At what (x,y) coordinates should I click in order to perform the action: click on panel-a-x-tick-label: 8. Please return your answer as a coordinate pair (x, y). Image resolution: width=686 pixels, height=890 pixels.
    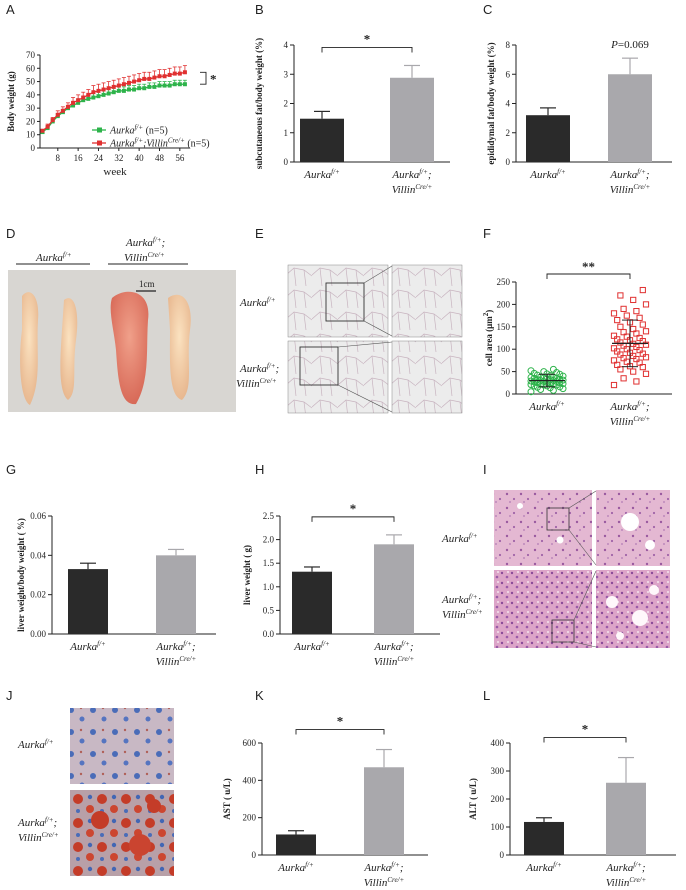
    Looking at the image, I should click on (58, 158).